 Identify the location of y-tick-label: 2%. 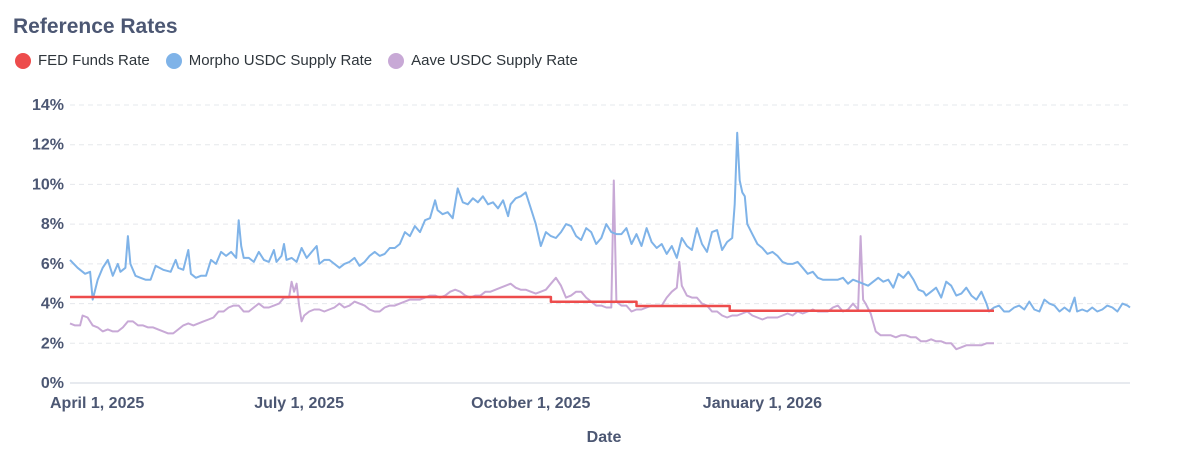
(52, 343).